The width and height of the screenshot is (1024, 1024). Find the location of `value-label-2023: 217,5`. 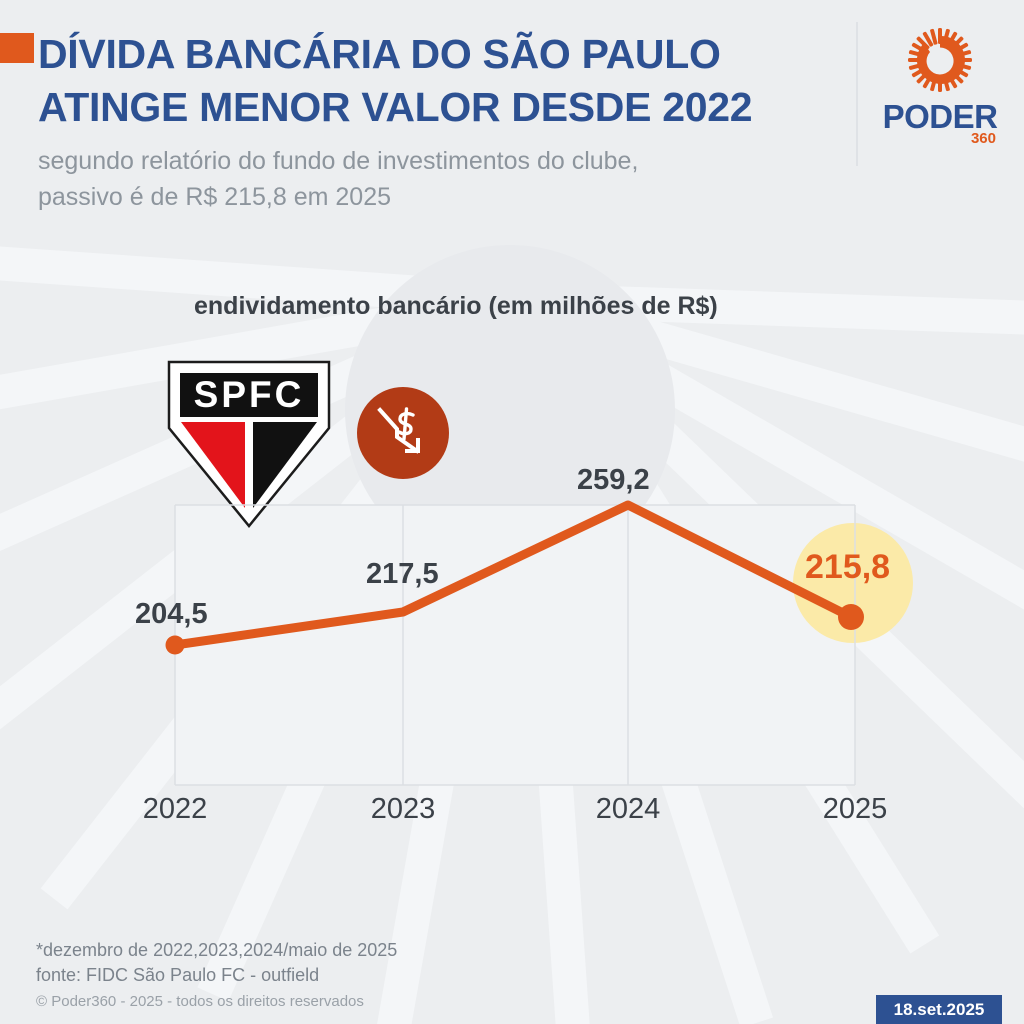

value-label-2023: 217,5 is located at coordinates (402, 574).